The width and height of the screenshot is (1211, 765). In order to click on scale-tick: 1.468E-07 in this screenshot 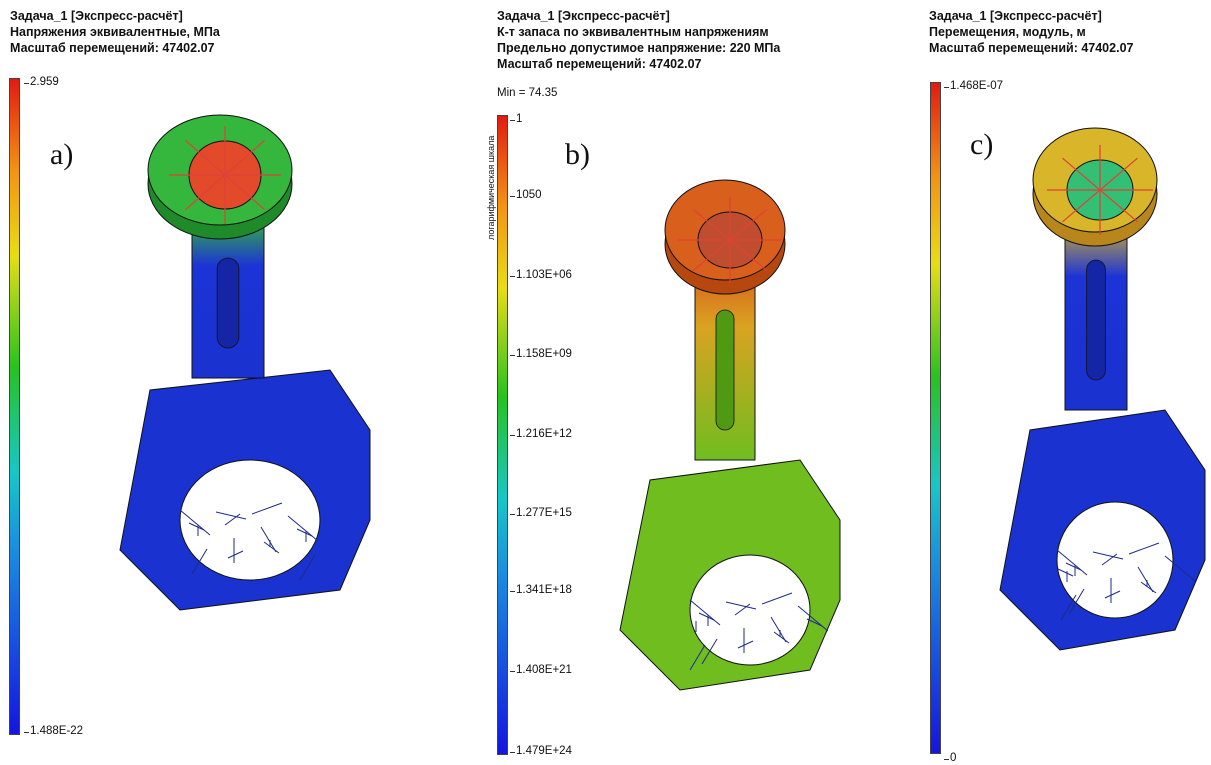, I will do `click(973, 86)`.